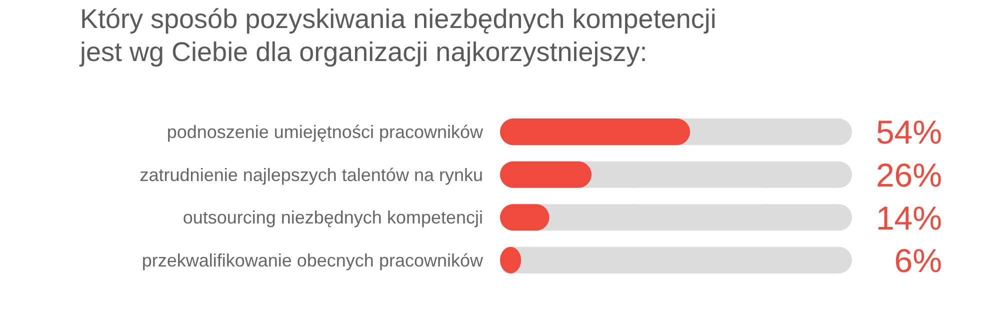 The image size is (983, 326). I want to click on y-tick-label: przekwalifikowanie obecnych pracowników, so click(313, 260).